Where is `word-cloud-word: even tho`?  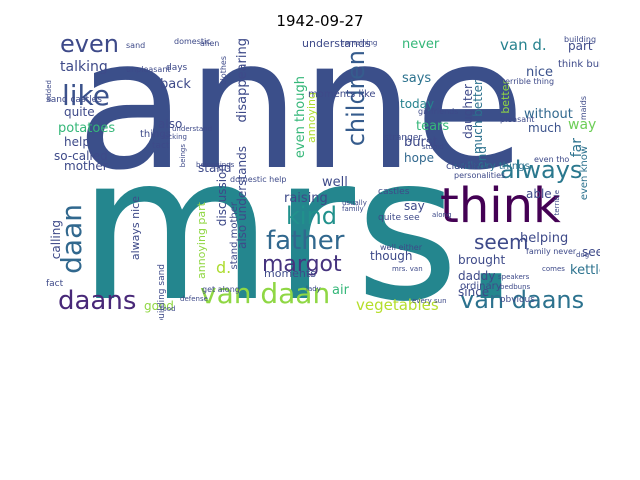 word-cloud-word: even tho is located at coordinates (552, 159).